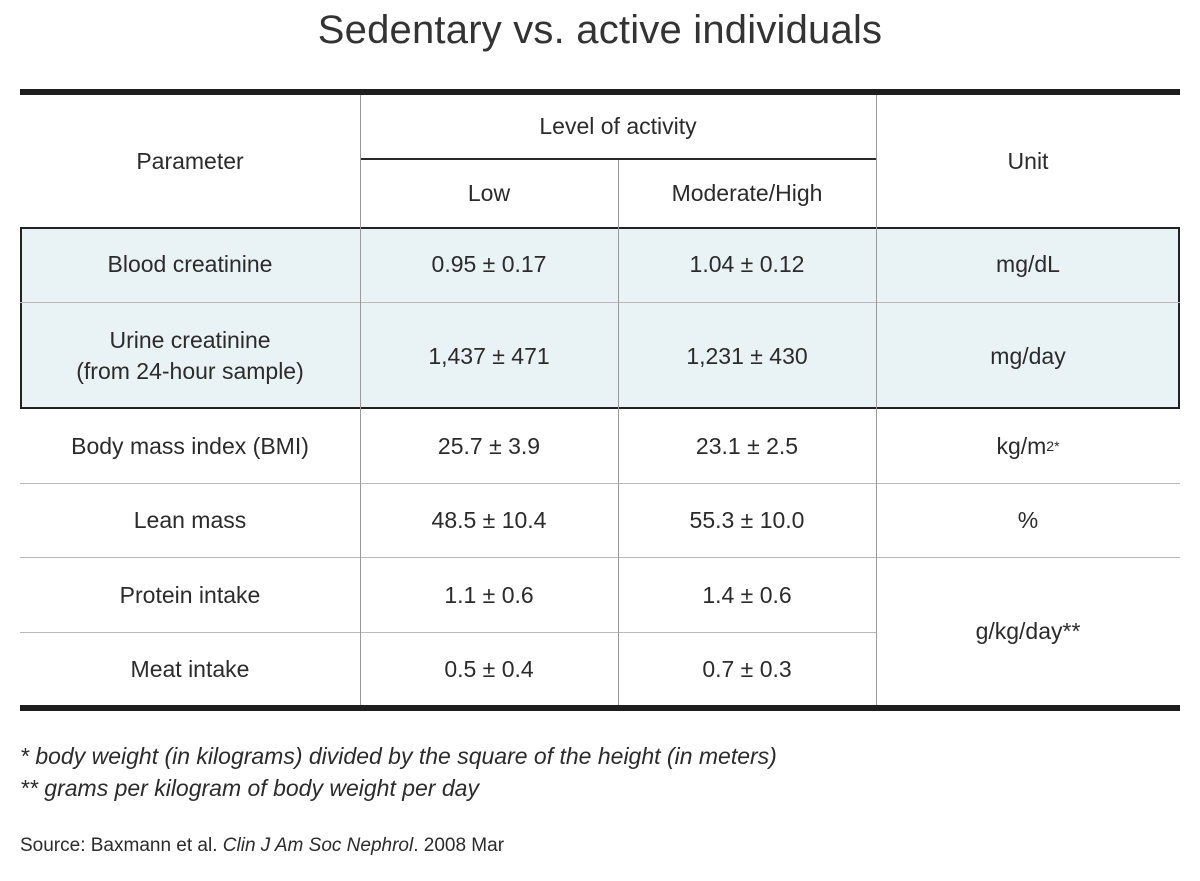  I want to click on table-cell-parameter: Body mass index (BMI), so click(190, 445).